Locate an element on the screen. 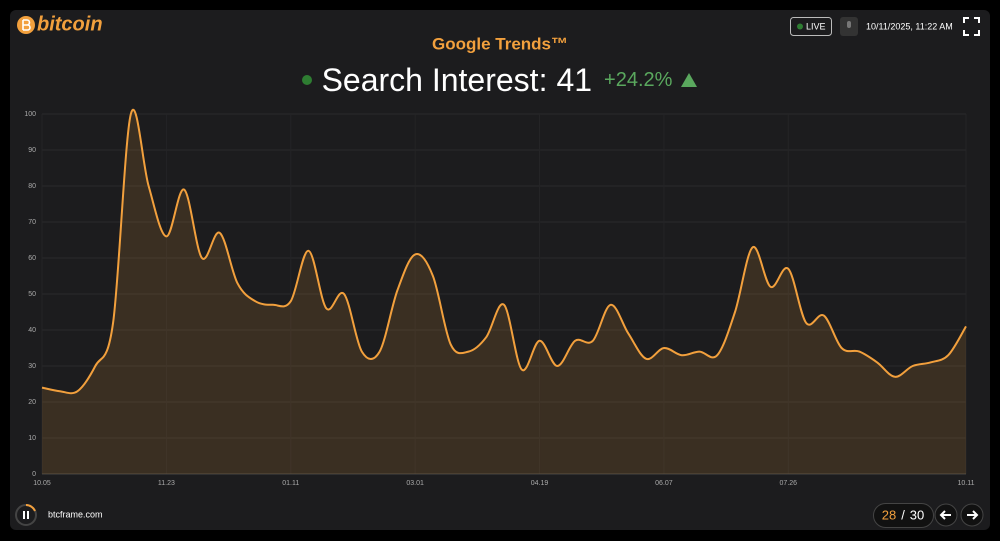 The height and width of the screenshot is (541, 1000). y-tick-label: 90 is located at coordinates (32, 150).